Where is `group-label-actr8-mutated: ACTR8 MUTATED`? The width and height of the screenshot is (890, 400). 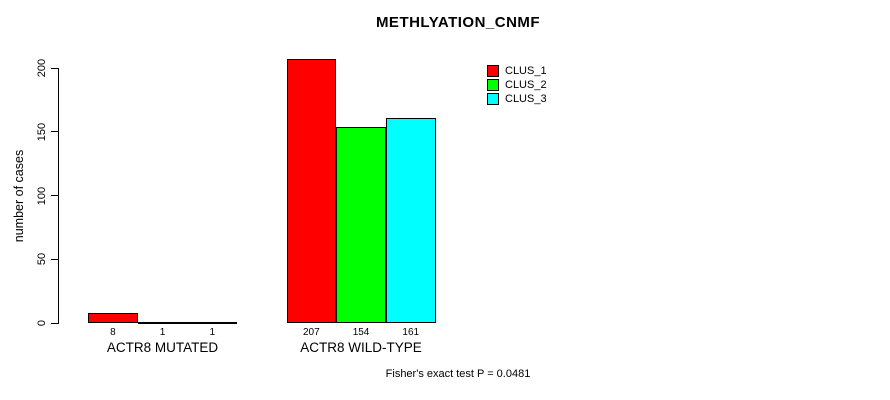 group-label-actr8-mutated: ACTR8 MUTATED is located at coordinates (162, 347).